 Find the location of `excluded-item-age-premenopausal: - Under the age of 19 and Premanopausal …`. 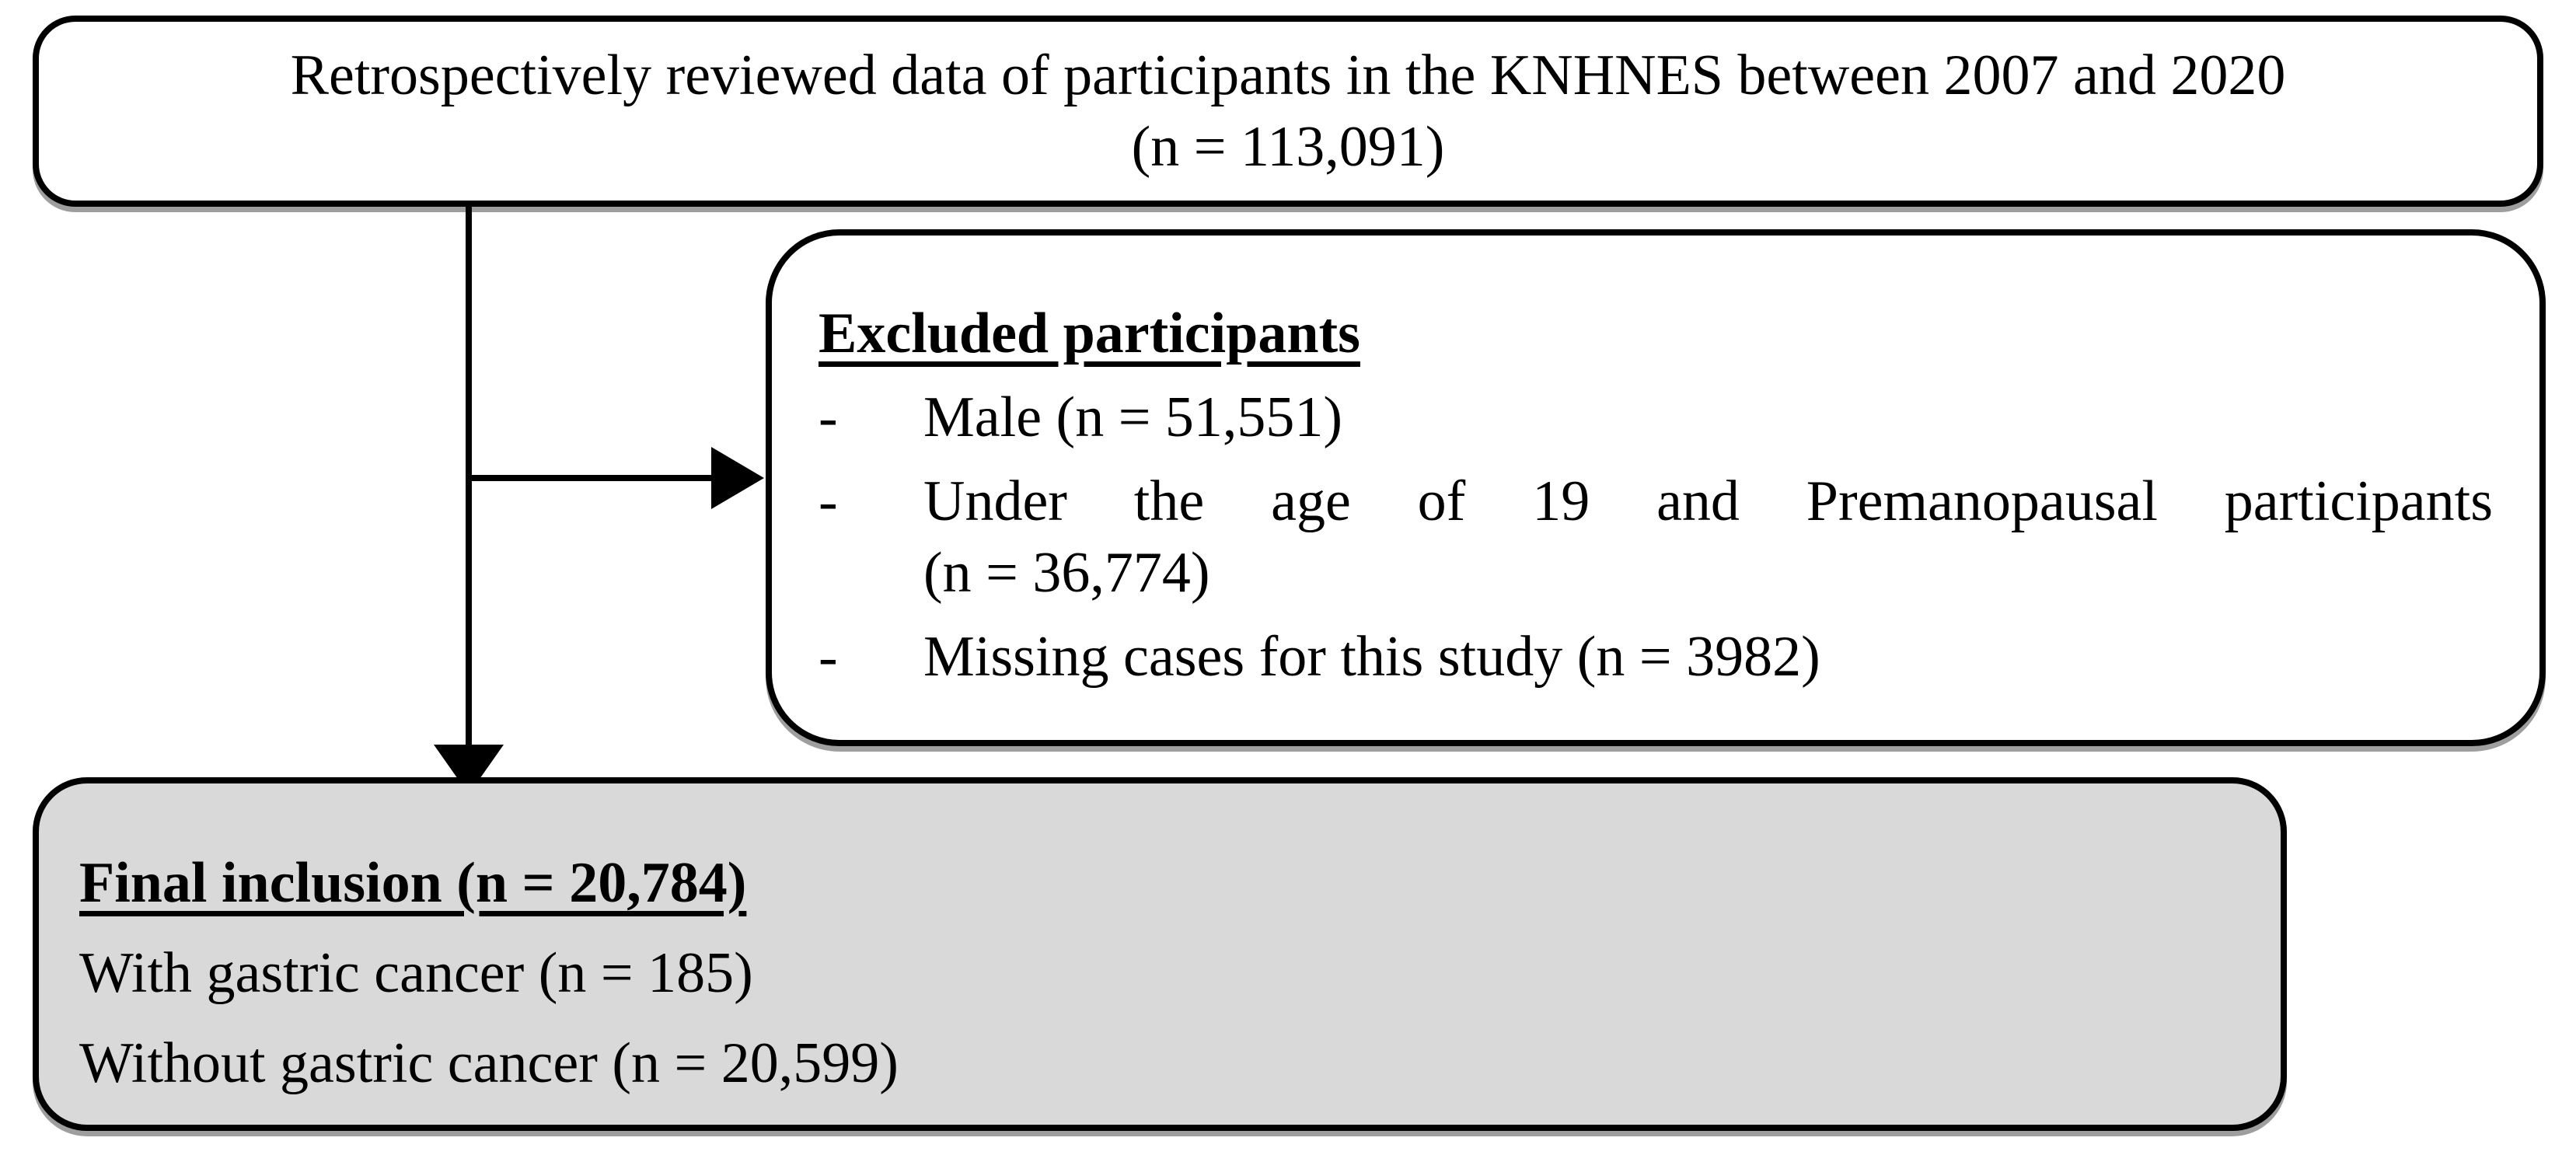

excluded-item-age-premenopausal: - Under the age of 19 and Premanopausal … is located at coordinates (1656, 537).